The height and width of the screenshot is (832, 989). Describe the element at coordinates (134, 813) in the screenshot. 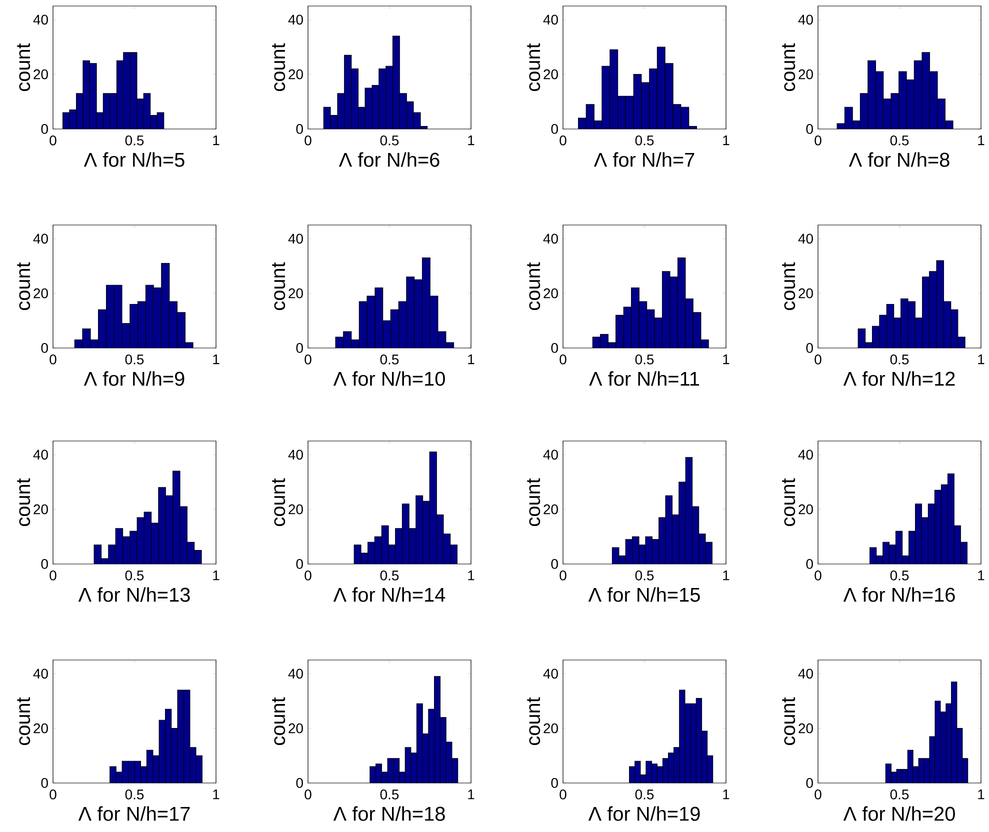

I see `x-axis-title: Λ for N/h=17` at that location.